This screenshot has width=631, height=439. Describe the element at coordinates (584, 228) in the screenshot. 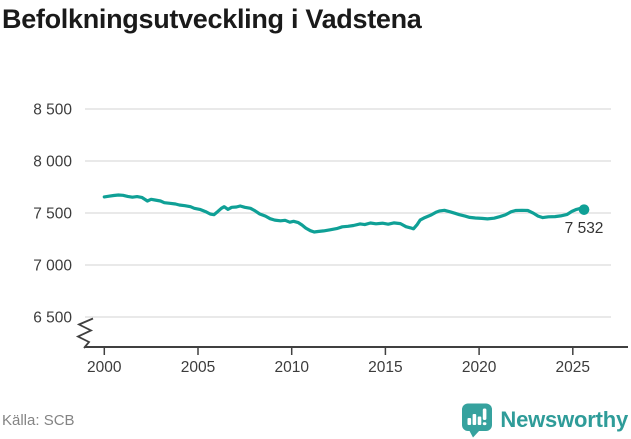

I see `end-point-label: 7 532` at that location.